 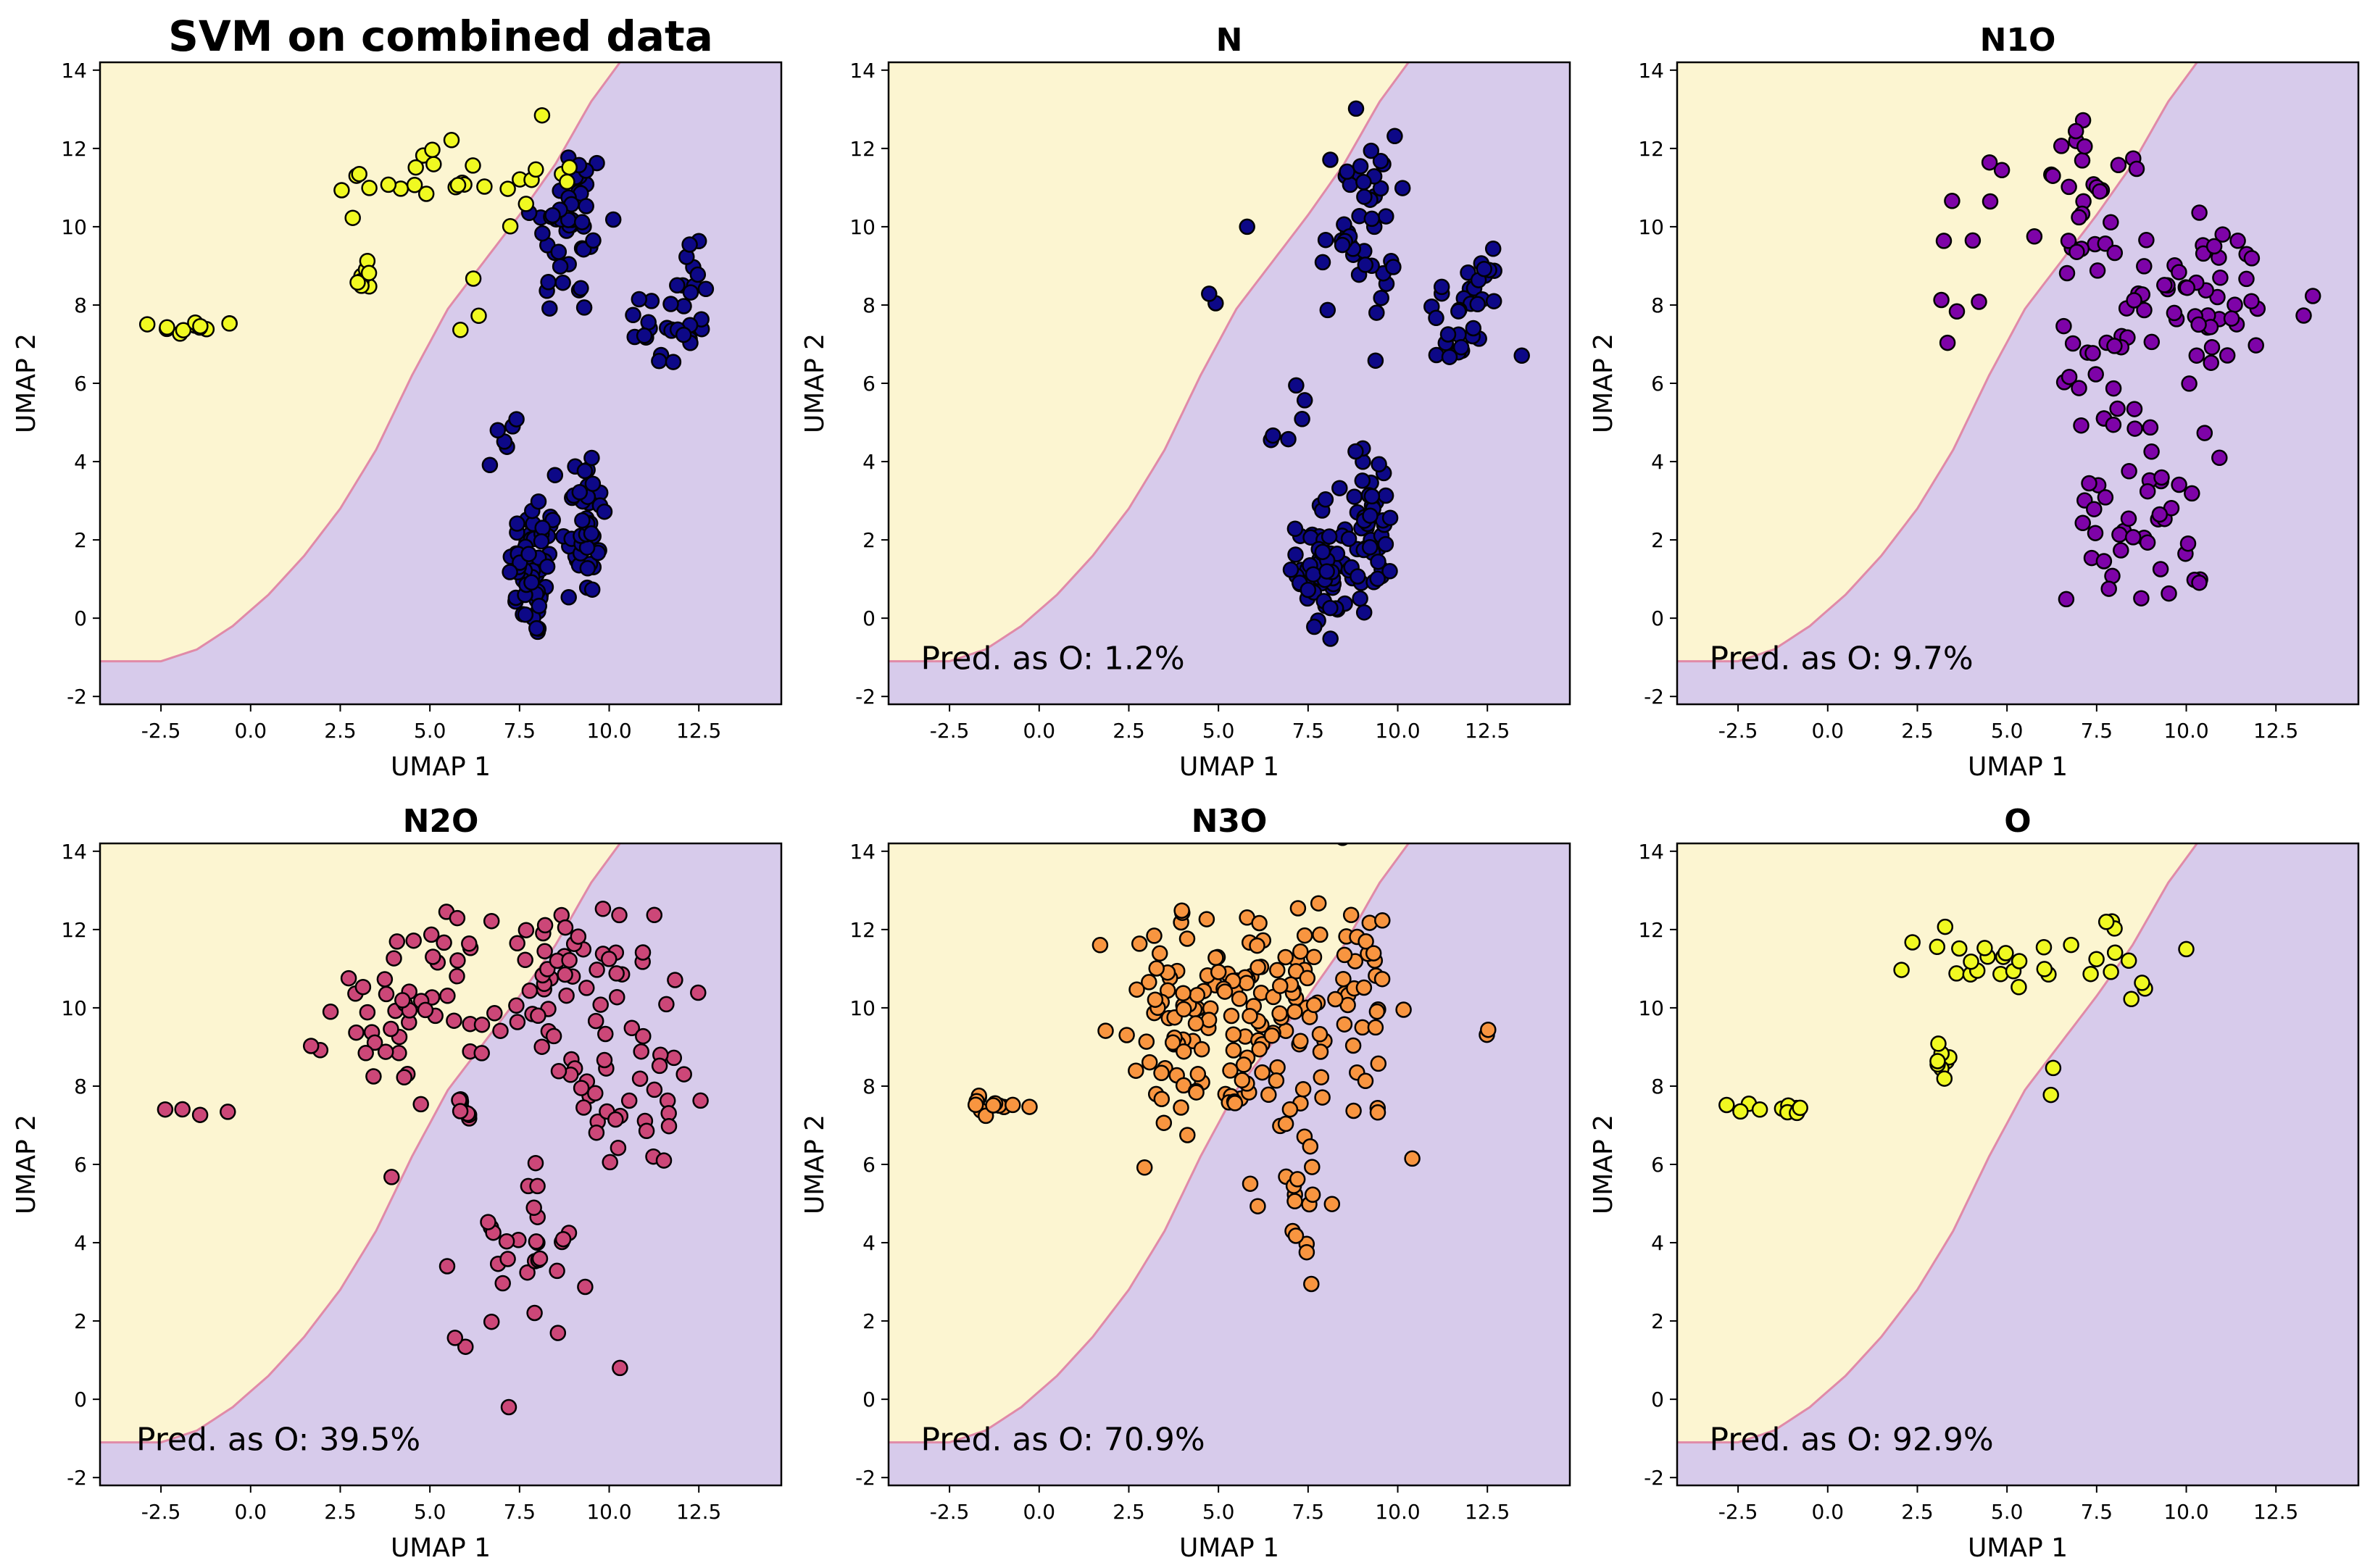 I want to click on x-tick-label: 5.0, so click(x=1218, y=731).